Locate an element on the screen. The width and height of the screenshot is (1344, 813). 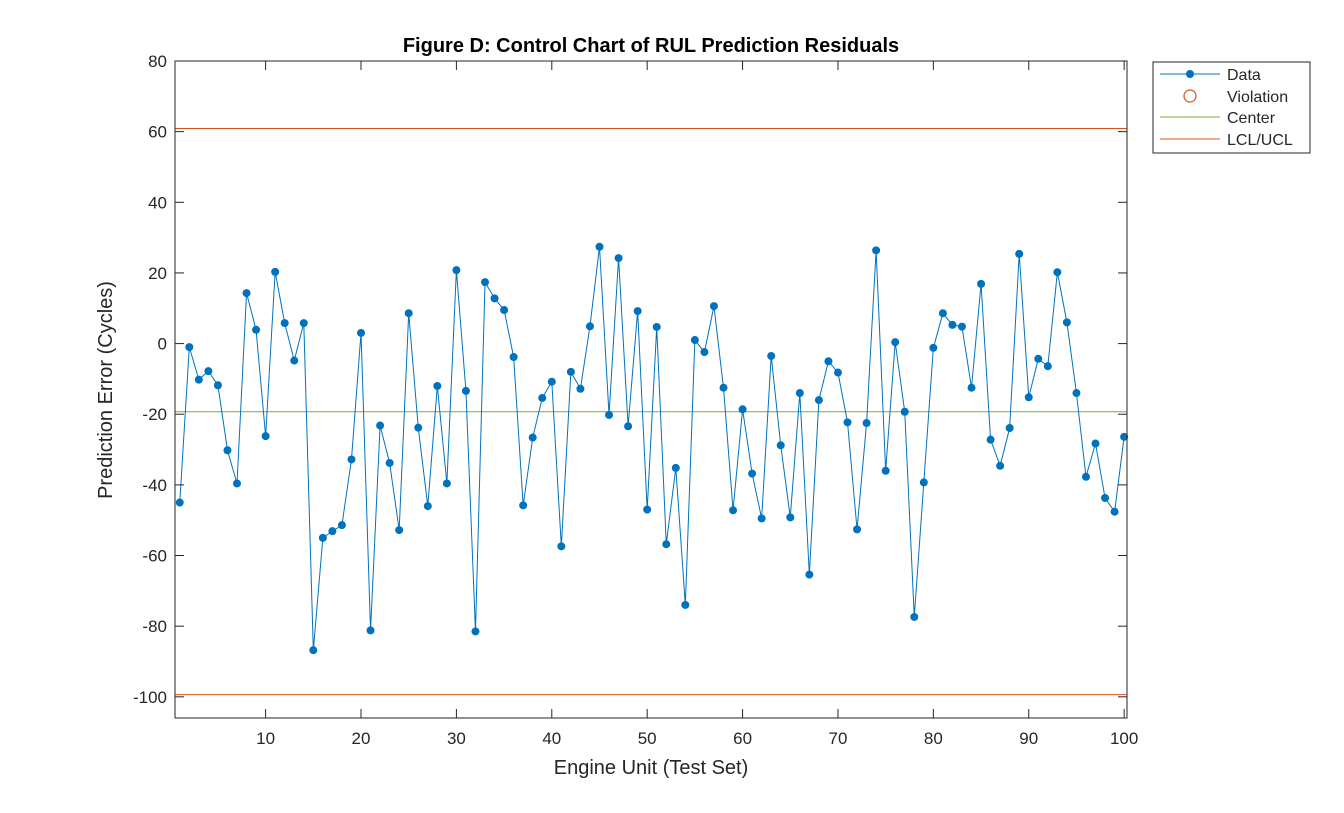
x-tick-label: 20 is located at coordinates (361, 738).